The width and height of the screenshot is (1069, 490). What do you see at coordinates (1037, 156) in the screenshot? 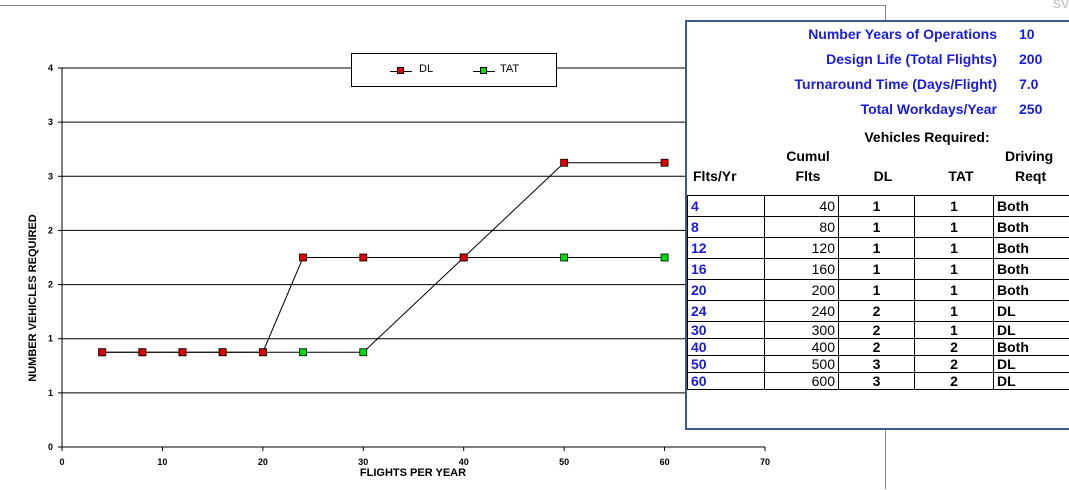
I see `driving-header-top: Driving` at bounding box center [1037, 156].